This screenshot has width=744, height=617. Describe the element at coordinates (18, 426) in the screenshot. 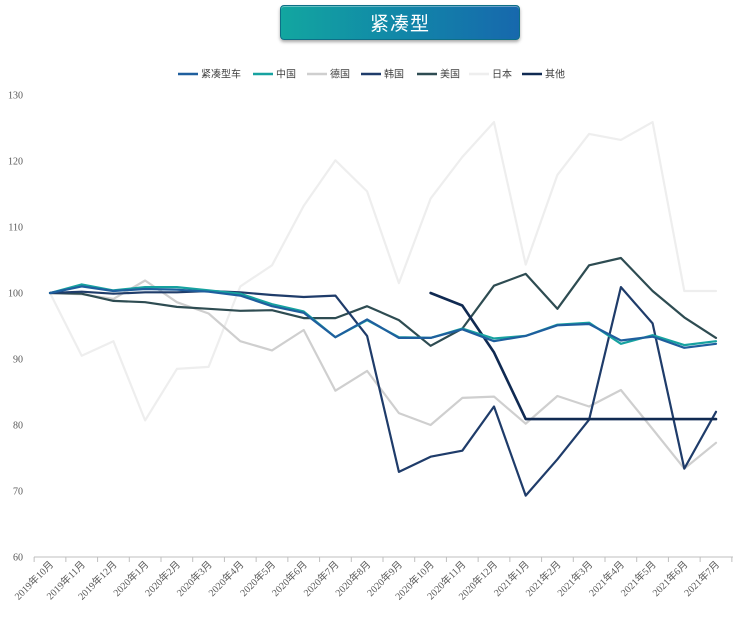

I see `y-tick-label: 80` at that location.